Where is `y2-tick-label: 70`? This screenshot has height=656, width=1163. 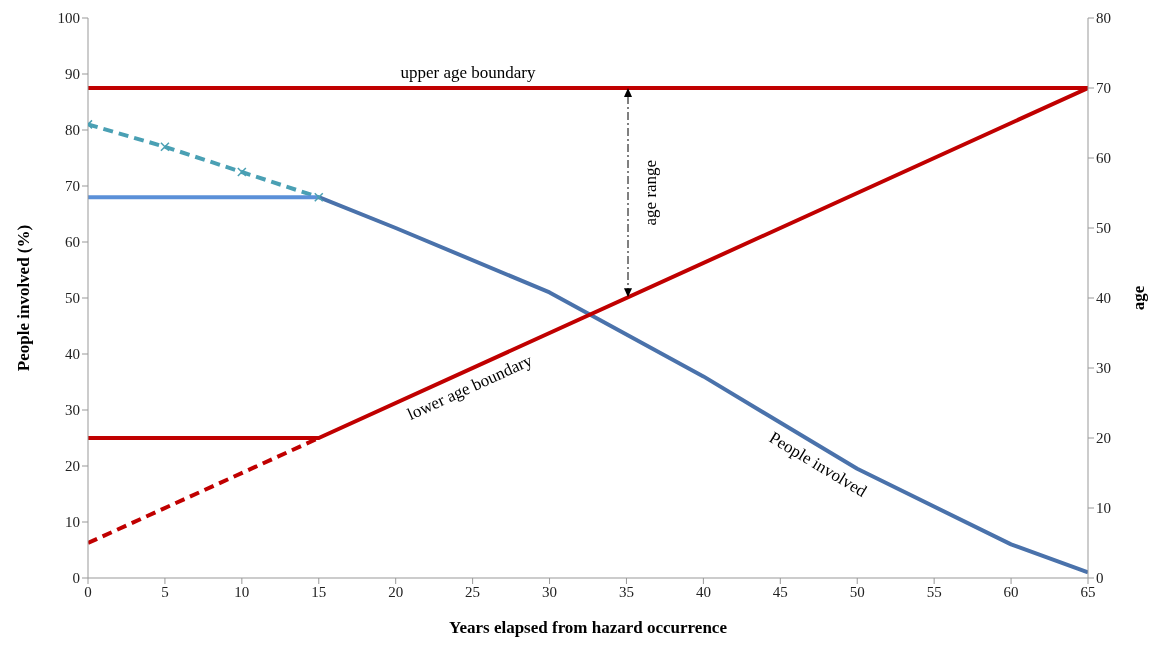
y2-tick-label: 70 is located at coordinates (1103, 88).